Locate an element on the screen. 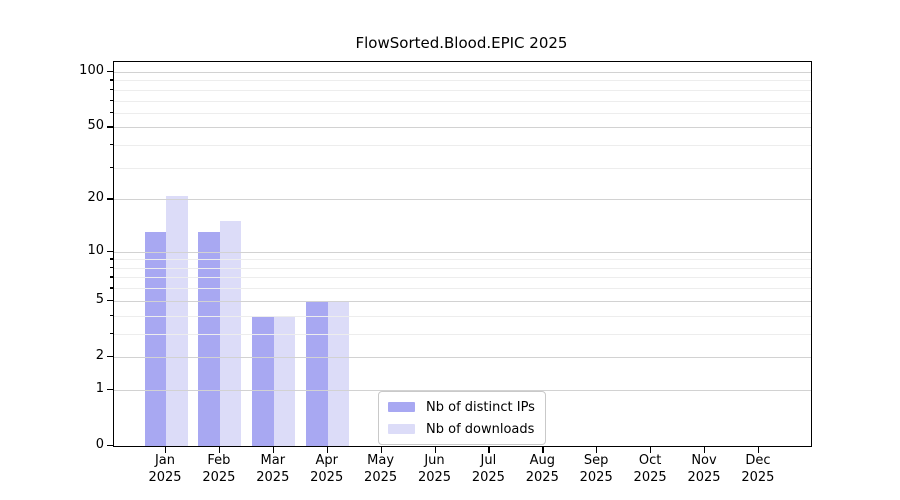 The height and width of the screenshot is (500, 900). x-tick-label: Apr 2025 is located at coordinates (327, 469).